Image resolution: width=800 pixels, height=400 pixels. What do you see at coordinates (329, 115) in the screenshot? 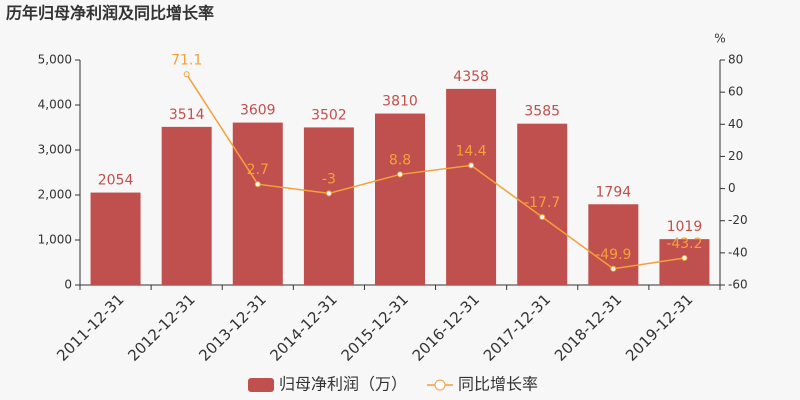
I see `bar-value-label: 3502` at bounding box center [329, 115].